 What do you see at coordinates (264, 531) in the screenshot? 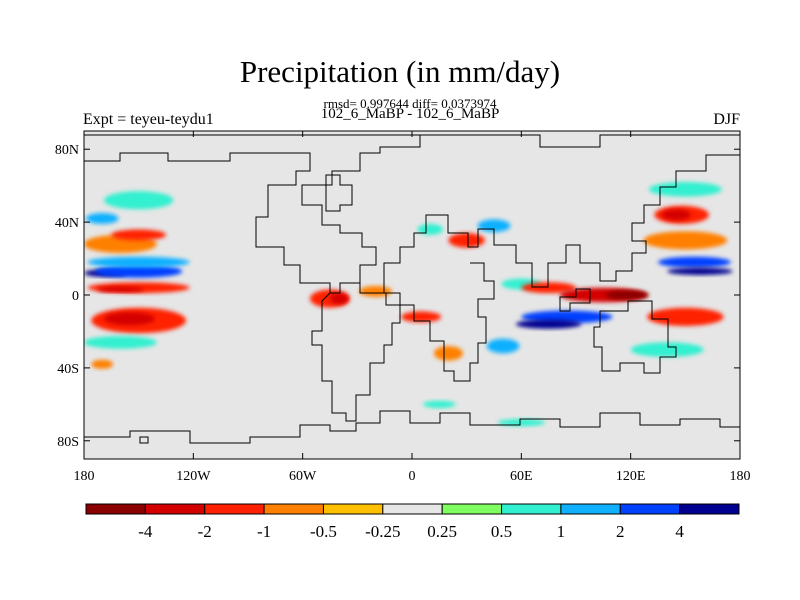
I see `colorbar-label: -1` at bounding box center [264, 531].